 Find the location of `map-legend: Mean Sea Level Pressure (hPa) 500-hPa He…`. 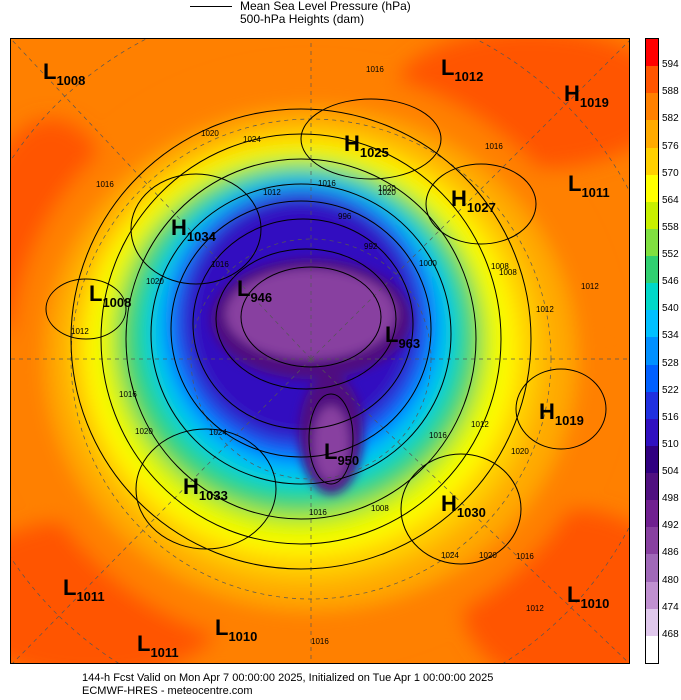

map-legend: Mean Sea Level Pressure (hPa) 500-hPa He… is located at coordinates (350, 14).